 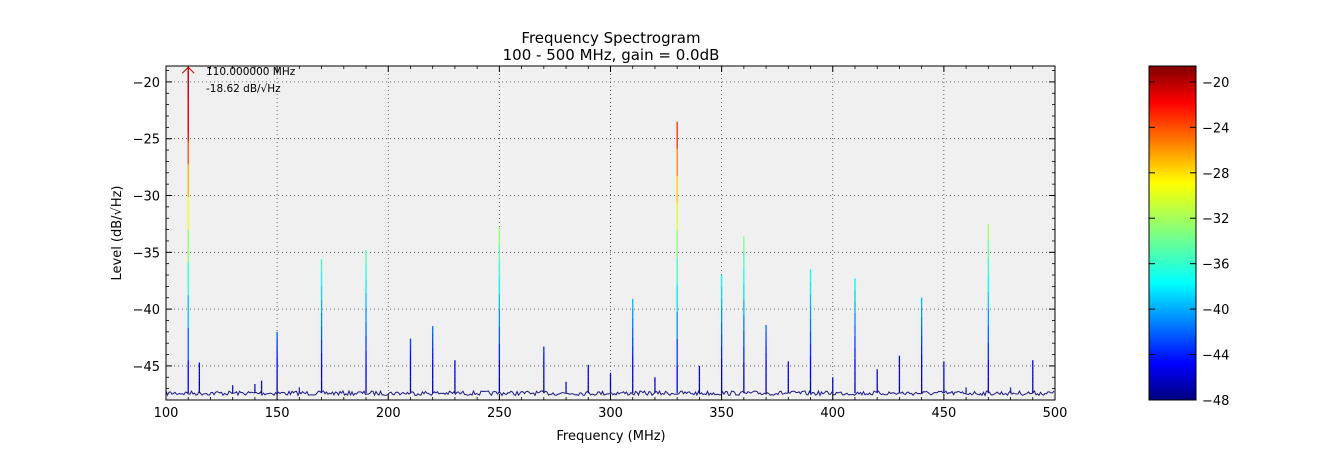 I want to click on x-tick-label: 250, so click(x=499, y=413).